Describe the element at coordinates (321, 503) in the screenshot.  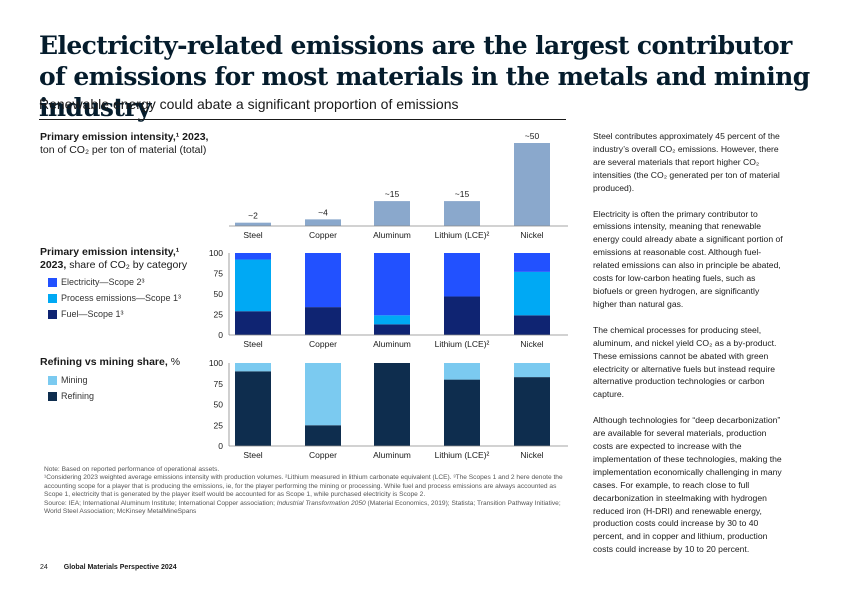
I see `source-italic: Industrial Transformation 2050` at that location.